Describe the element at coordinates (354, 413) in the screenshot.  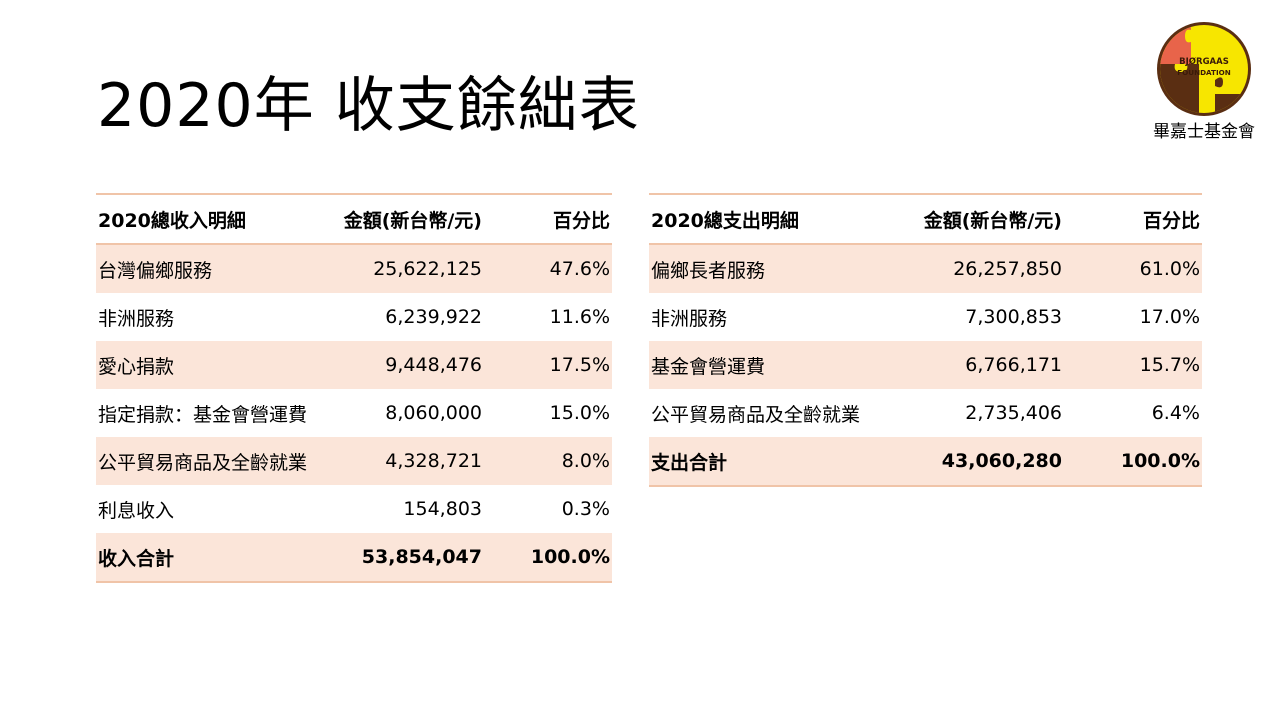
I see `table-row: 指定捐款：基金會營運費 8,060,000 15.0%` at that location.